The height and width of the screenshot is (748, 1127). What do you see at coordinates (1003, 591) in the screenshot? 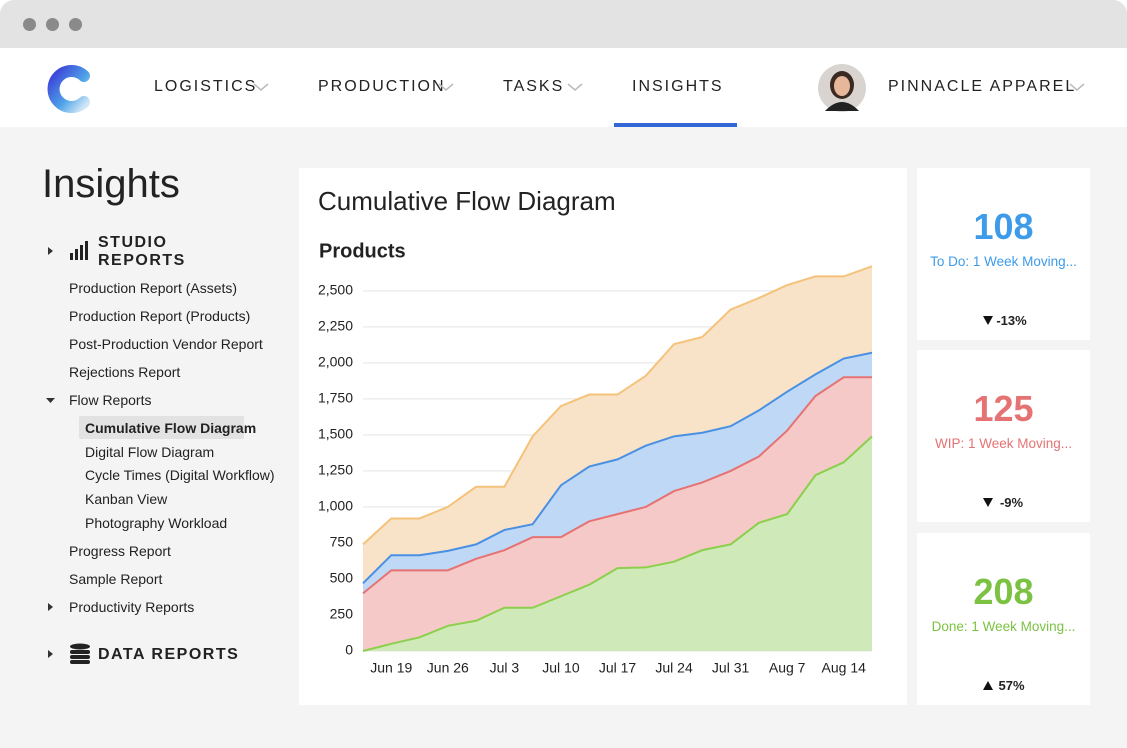
I see `kpi-value: 208` at bounding box center [1003, 591].